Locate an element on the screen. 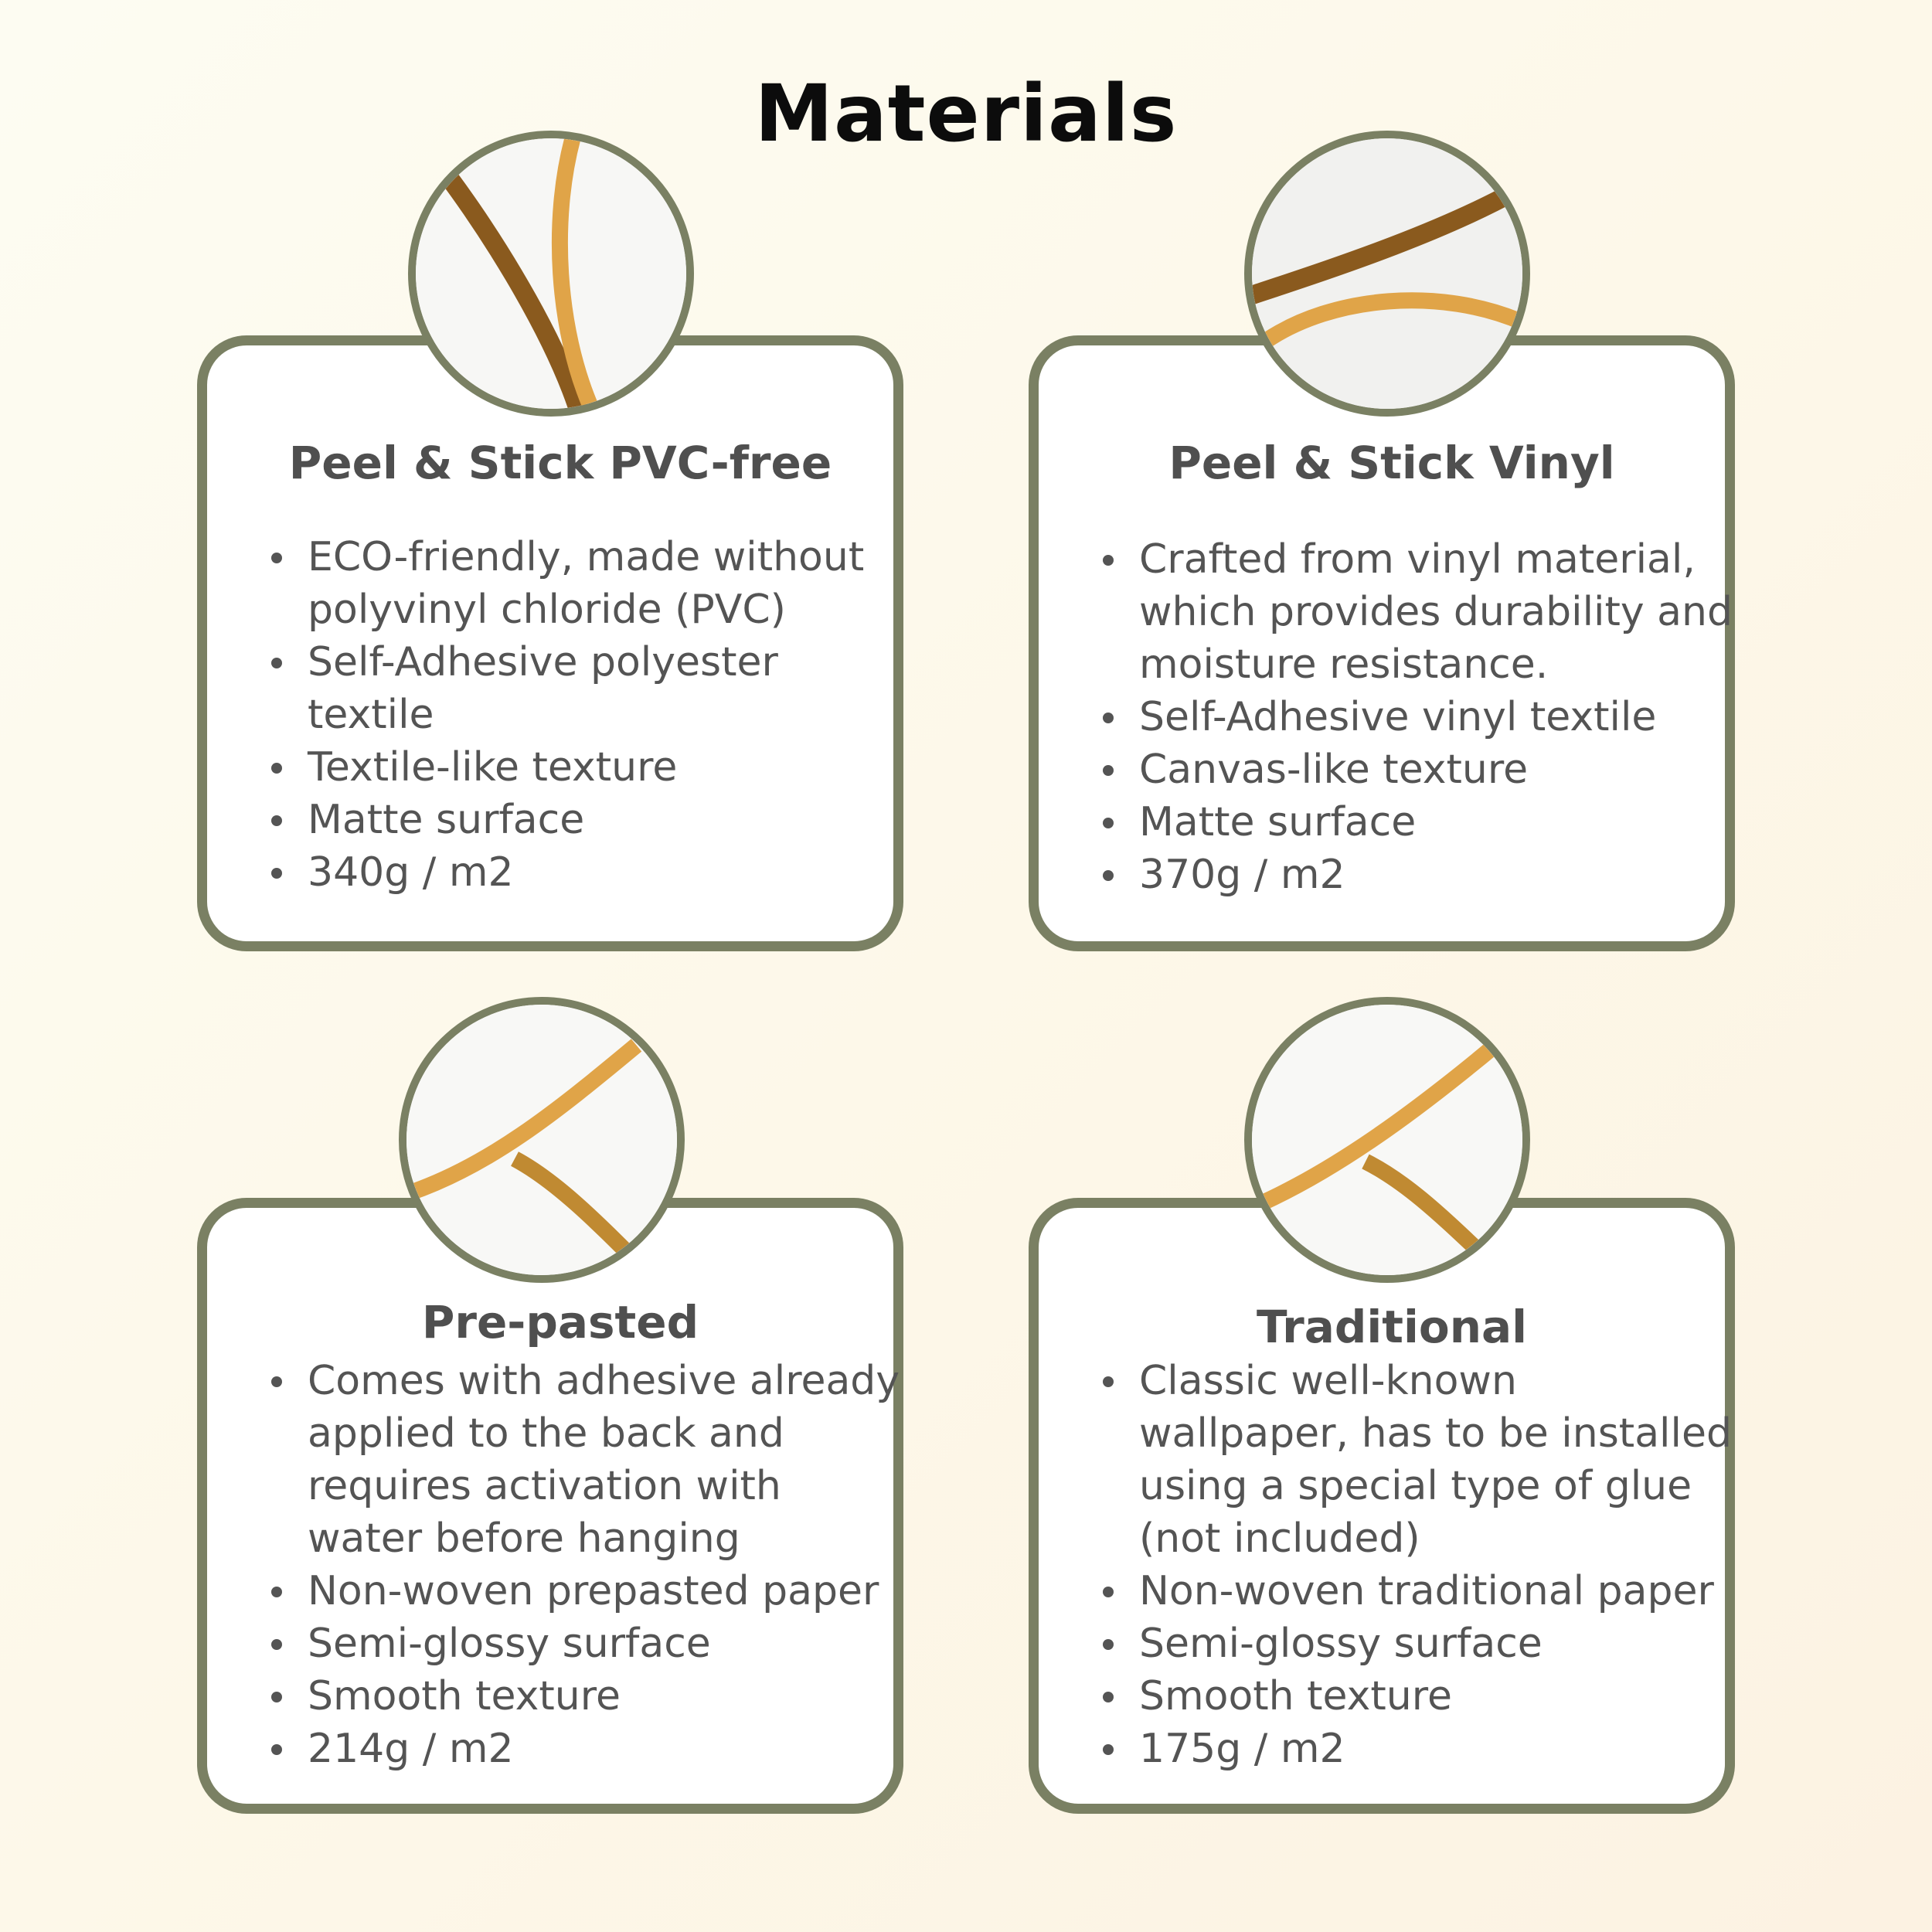 This screenshot has height=1932, width=1932. list-item: 340g / m2 is located at coordinates (586, 872).